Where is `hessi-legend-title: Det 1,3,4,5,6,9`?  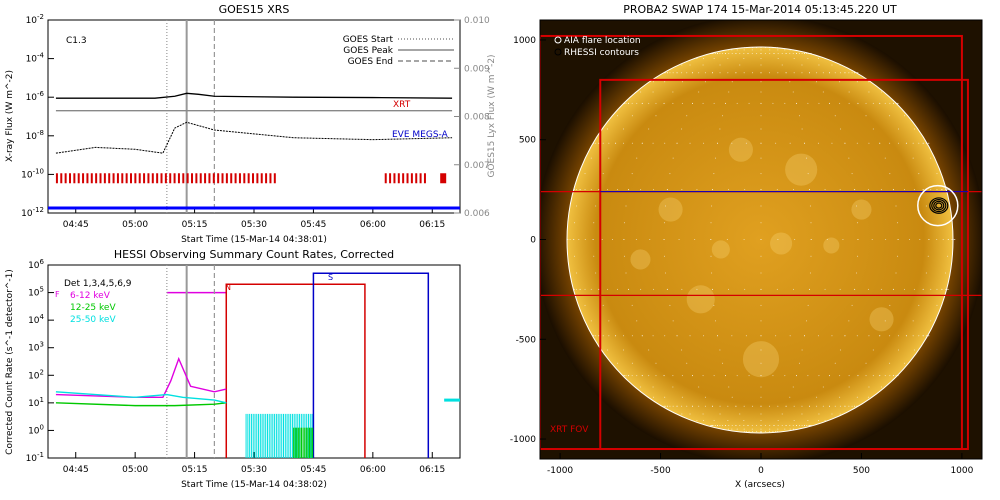 hessi-legend-title: Det 1,3,4,5,6,9 is located at coordinates (98, 284).